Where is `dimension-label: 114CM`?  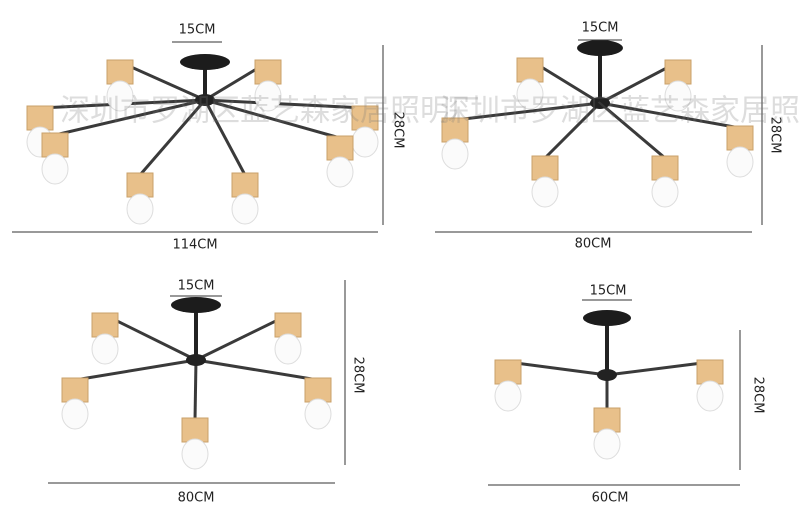
dimension-label: 114CM is located at coordinates (194, 245).